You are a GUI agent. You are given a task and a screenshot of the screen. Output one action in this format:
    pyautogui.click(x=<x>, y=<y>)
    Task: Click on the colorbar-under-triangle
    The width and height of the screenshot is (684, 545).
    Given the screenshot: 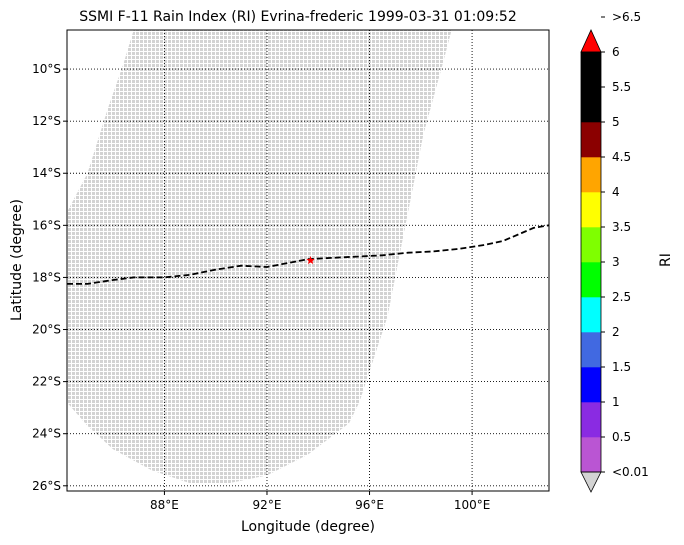 What is the action you would take?
    pyautogui.click(x=591, y=482)
    